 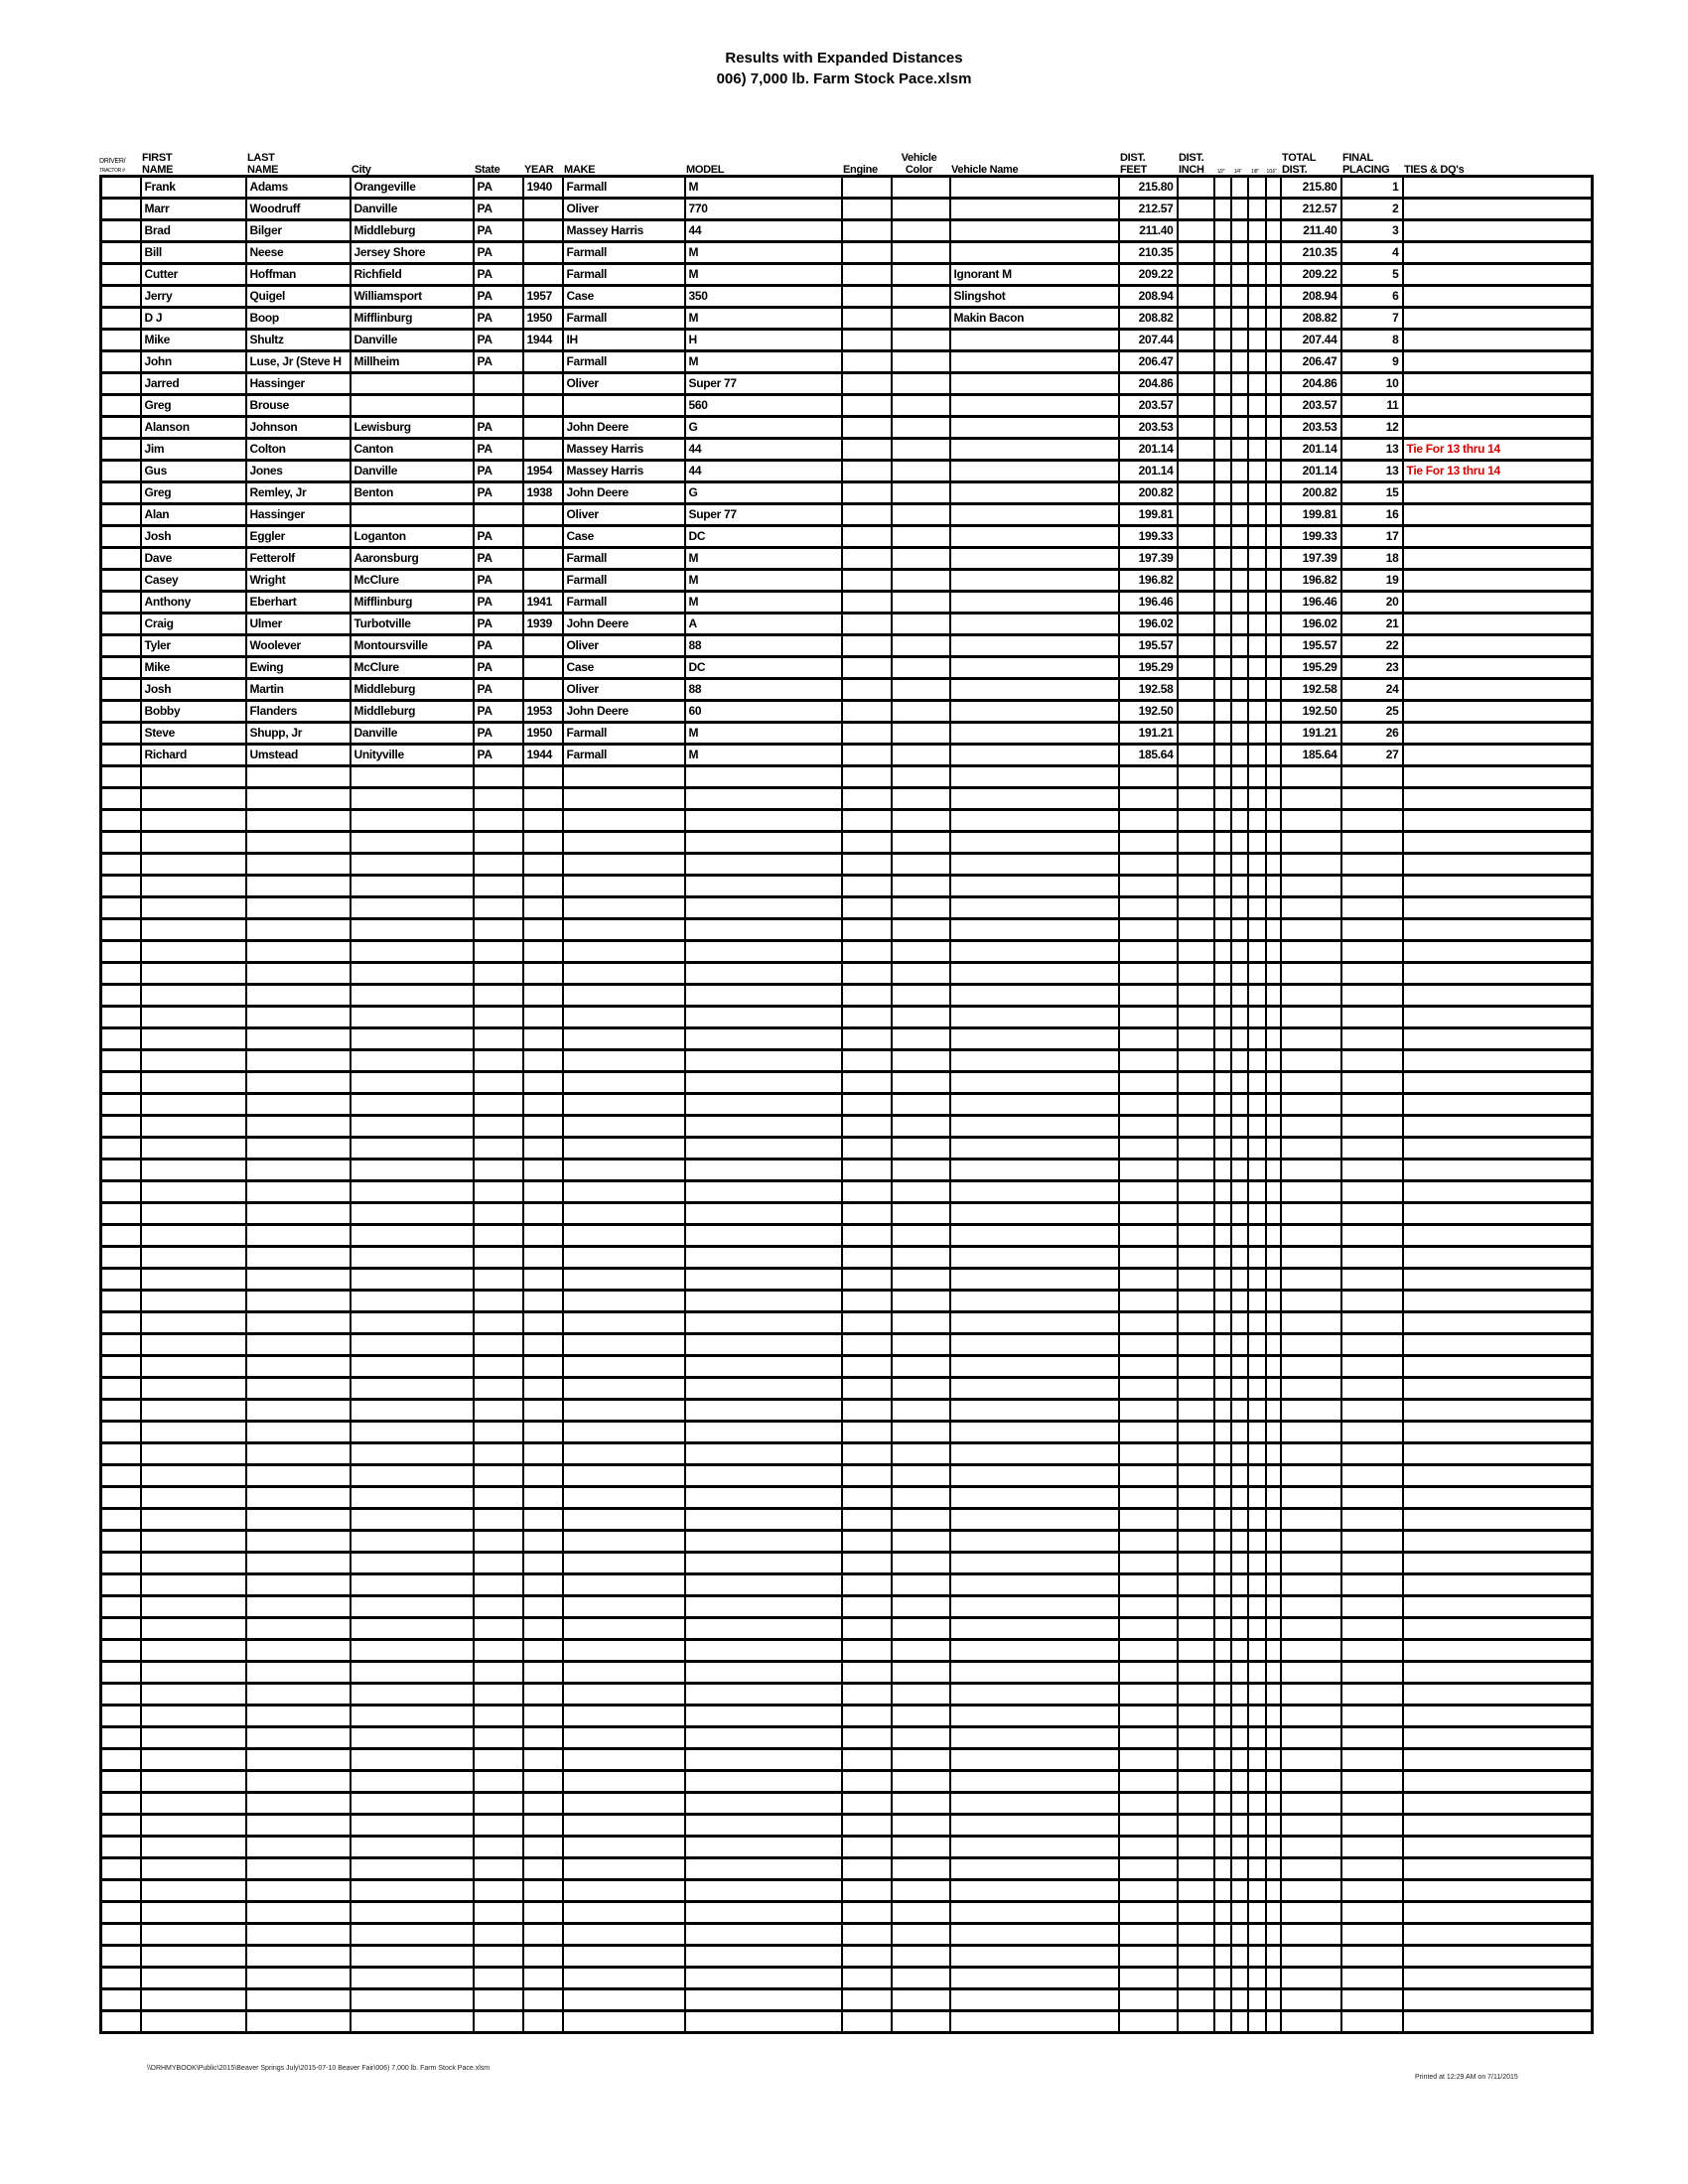 I want to click on cell-dist-feet: 201.14, so click(x=1147, y=470).